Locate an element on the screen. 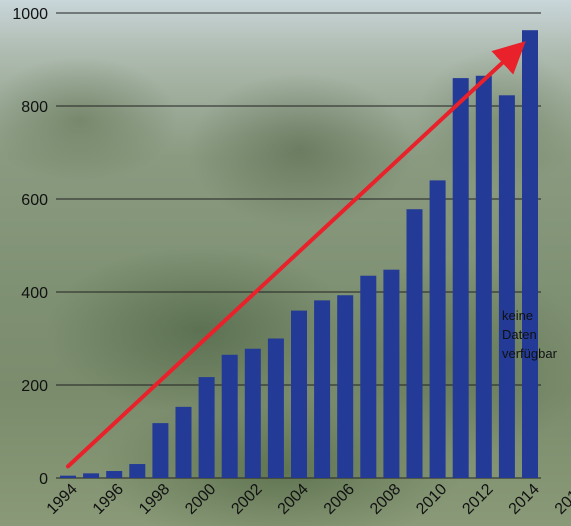 The height and width of the screenshot is (526, 571). bar-2000 is located at coordinates (206, 427).